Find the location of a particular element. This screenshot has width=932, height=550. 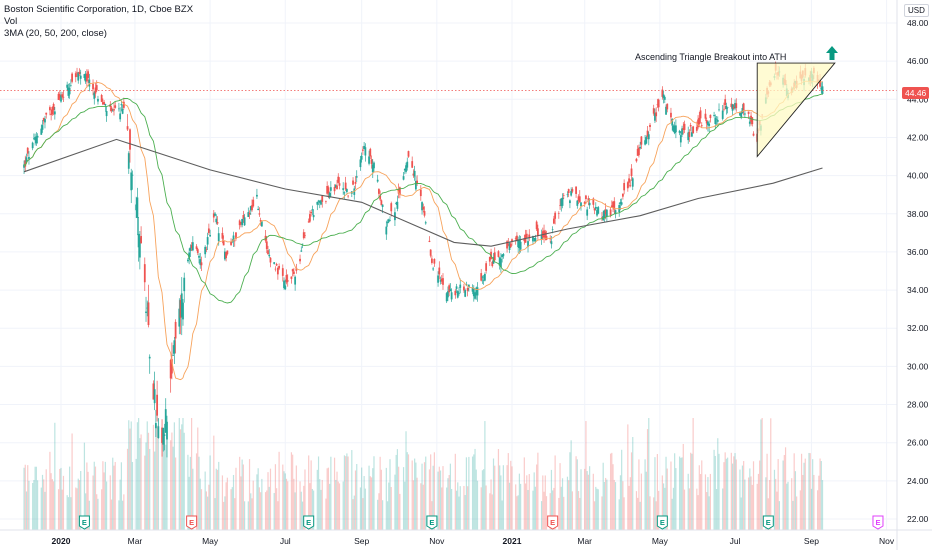

y-tick-label: 24.00 is located at coordinates (918, 481).